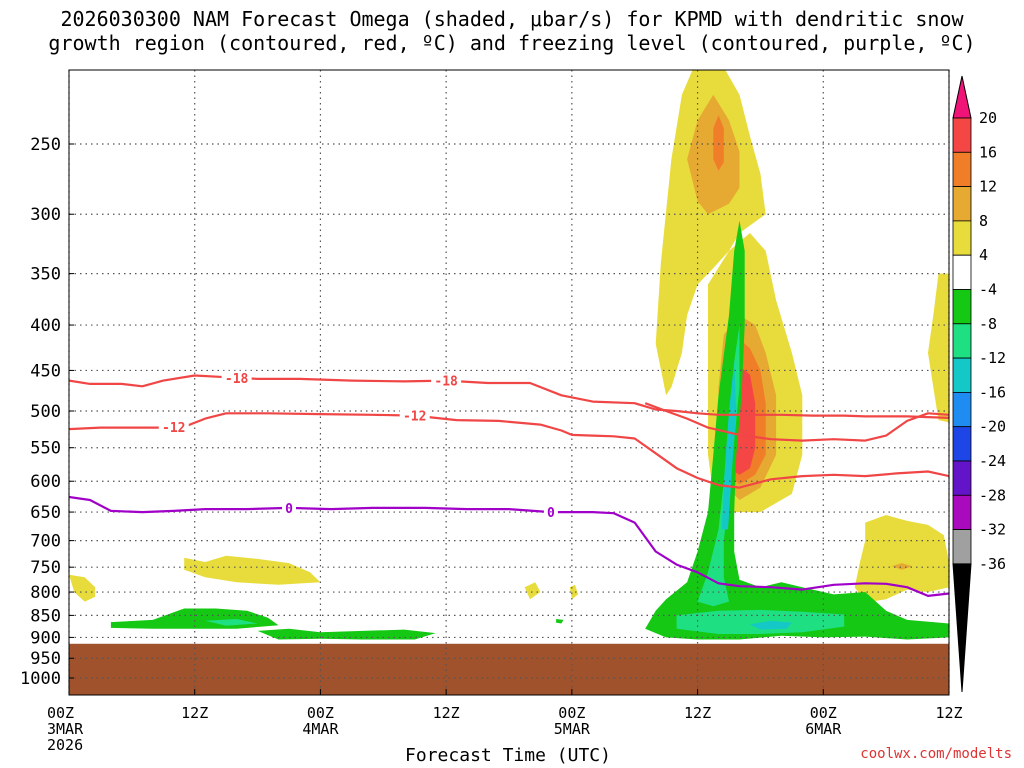 This screenshot has height=768, width=1024. What do you see at coordinates (40, 679) in the screenshot?
I see `y-tick-label-1000: 1000` at bounding box center [40, 679].